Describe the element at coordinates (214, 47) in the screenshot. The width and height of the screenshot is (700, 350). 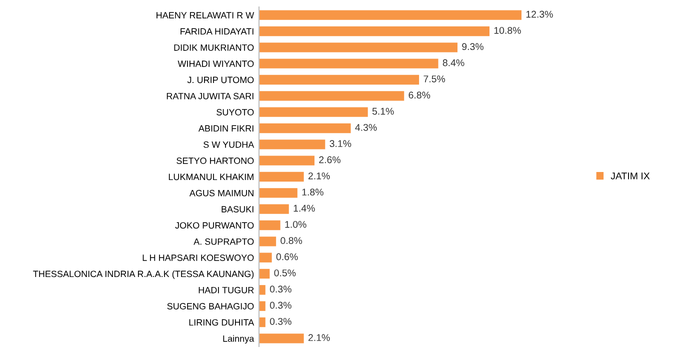
I see `y-tick-label: DIDIK MUKRIANTO` at that location.